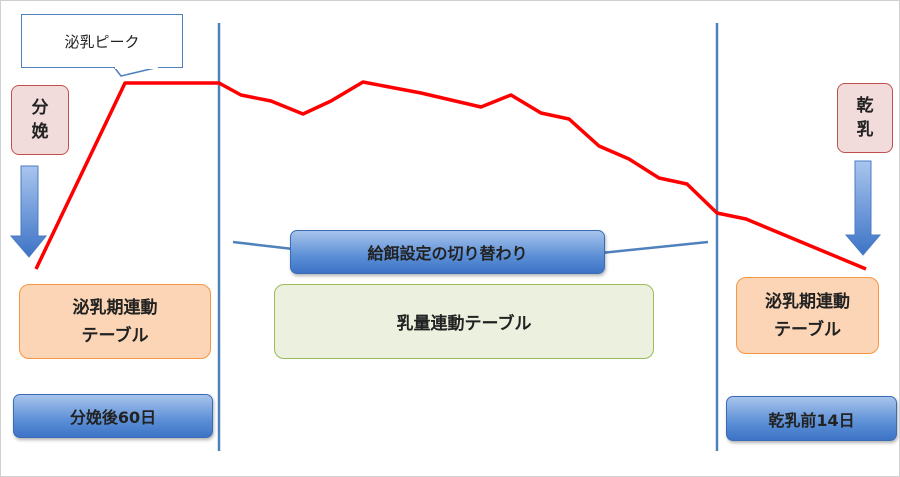  I want to click on dry-off-box: 乾乳, so click(865, 118).